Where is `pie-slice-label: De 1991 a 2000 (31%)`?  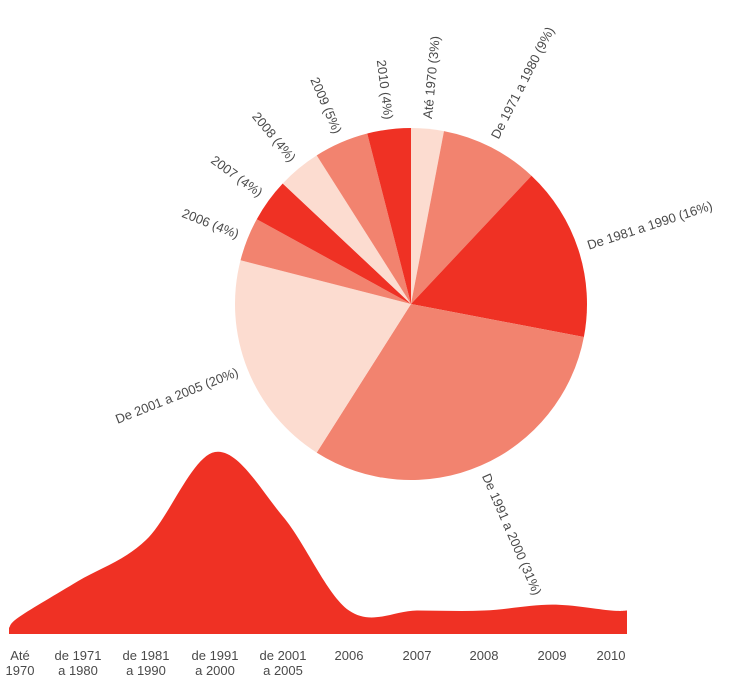
pie-slice-label: De 1991 a 2000 (31%) is located at coordinates (512, 534).